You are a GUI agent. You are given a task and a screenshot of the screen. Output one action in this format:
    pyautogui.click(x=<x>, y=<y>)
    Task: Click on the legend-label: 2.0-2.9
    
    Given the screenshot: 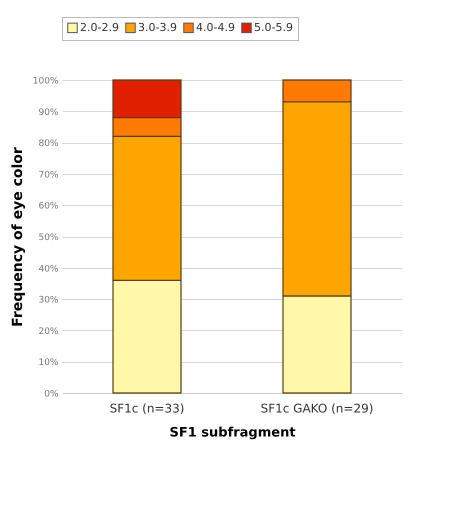 What is the action you would take?
    pyautogui.click(x=99, y=27)
    